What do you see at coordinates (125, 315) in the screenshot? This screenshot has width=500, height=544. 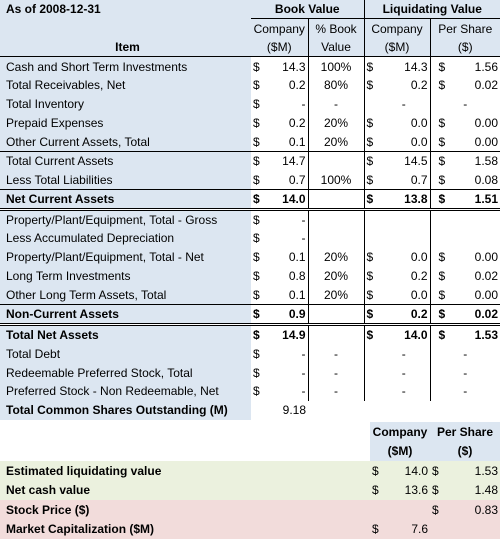 I see `row-label: Non-Current Assets` at bounding box center [125, 315].